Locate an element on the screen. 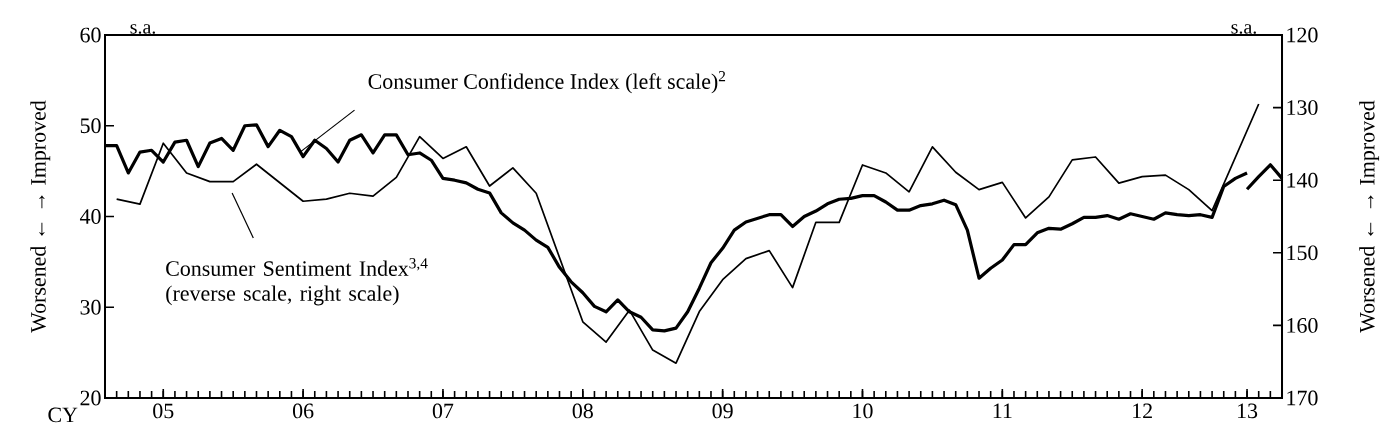 The image size is (1389, 436). x-tick-label: 12 is located at coordinates (1142, 411).